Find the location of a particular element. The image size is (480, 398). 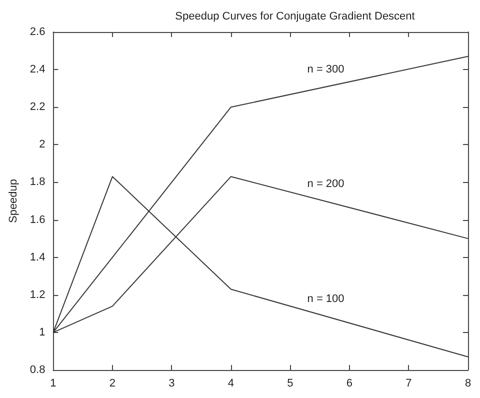

y-tick-label: 1.4 is located at coordinates (38, 257).